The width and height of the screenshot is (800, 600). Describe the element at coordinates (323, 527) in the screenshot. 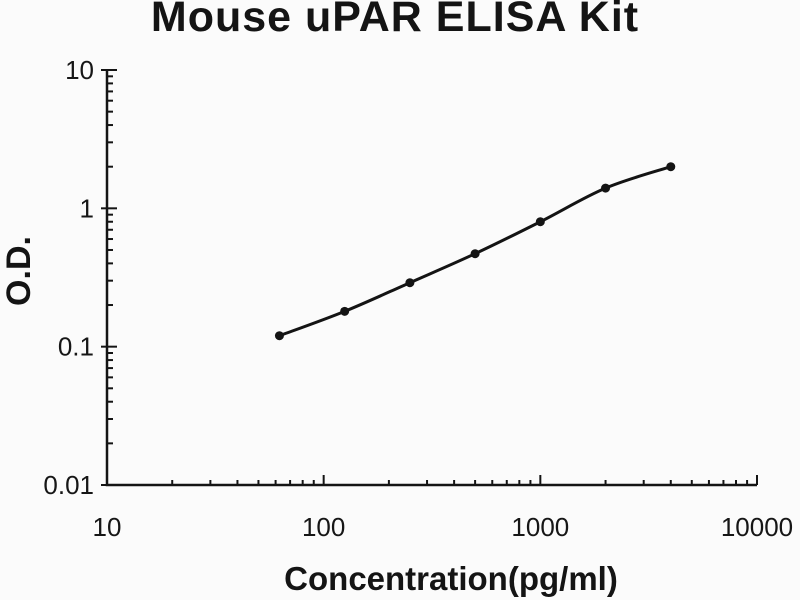

I see `x-tick-label: 100` at that location.